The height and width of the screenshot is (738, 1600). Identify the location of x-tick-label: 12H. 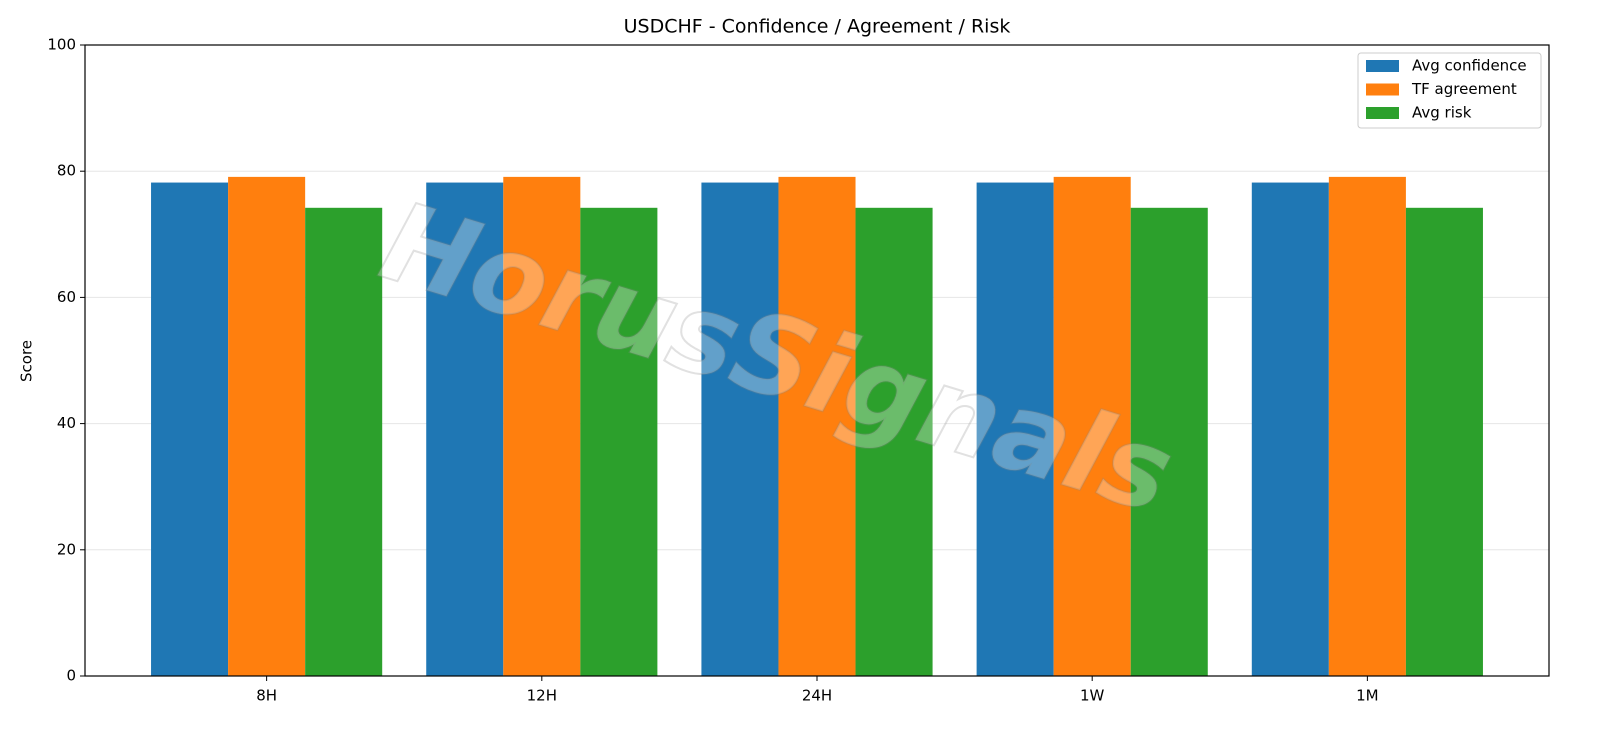
(542, 696).